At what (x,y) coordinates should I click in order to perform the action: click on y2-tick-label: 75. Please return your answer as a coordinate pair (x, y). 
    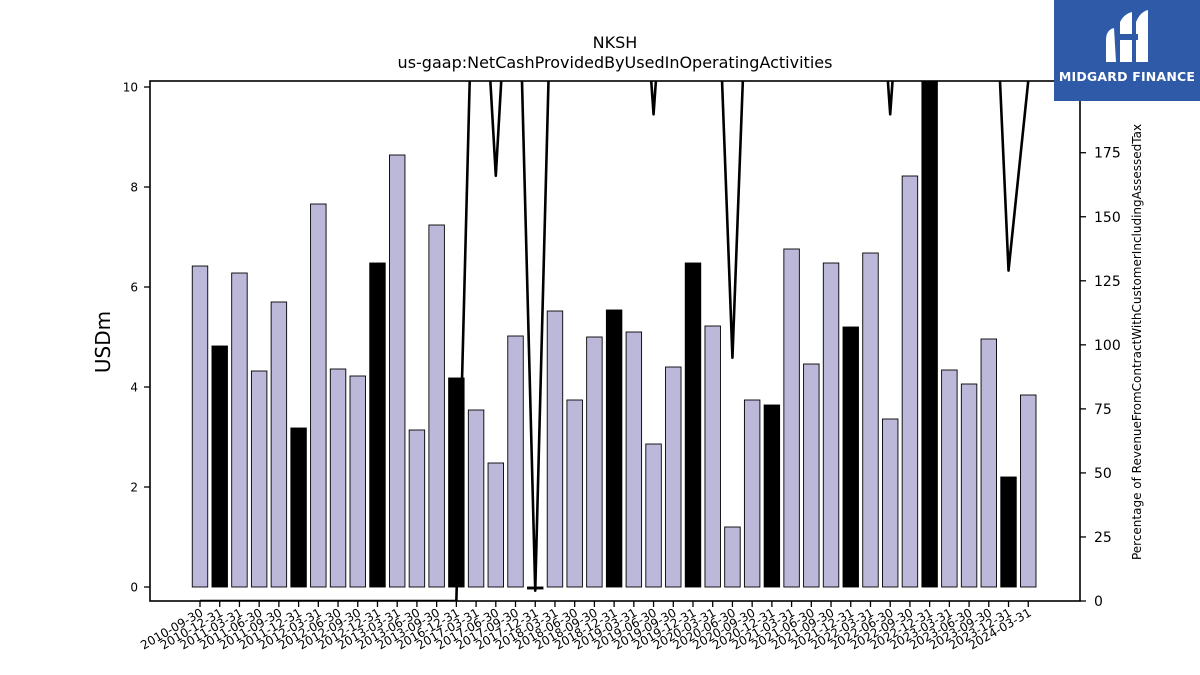
    Looking at the image, I should click on (1103, 410).